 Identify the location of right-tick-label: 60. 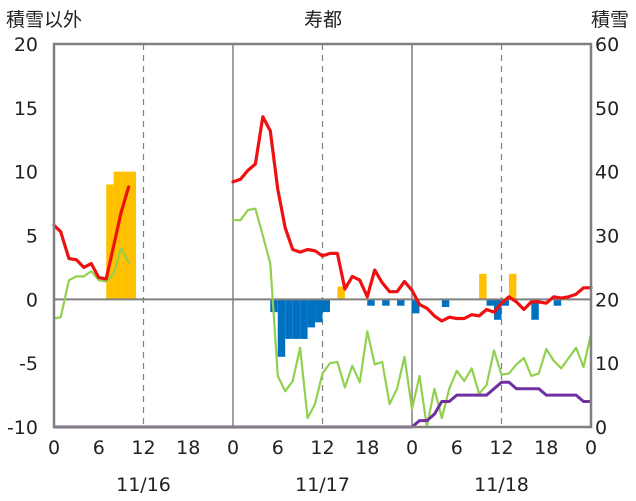
(607, 45).